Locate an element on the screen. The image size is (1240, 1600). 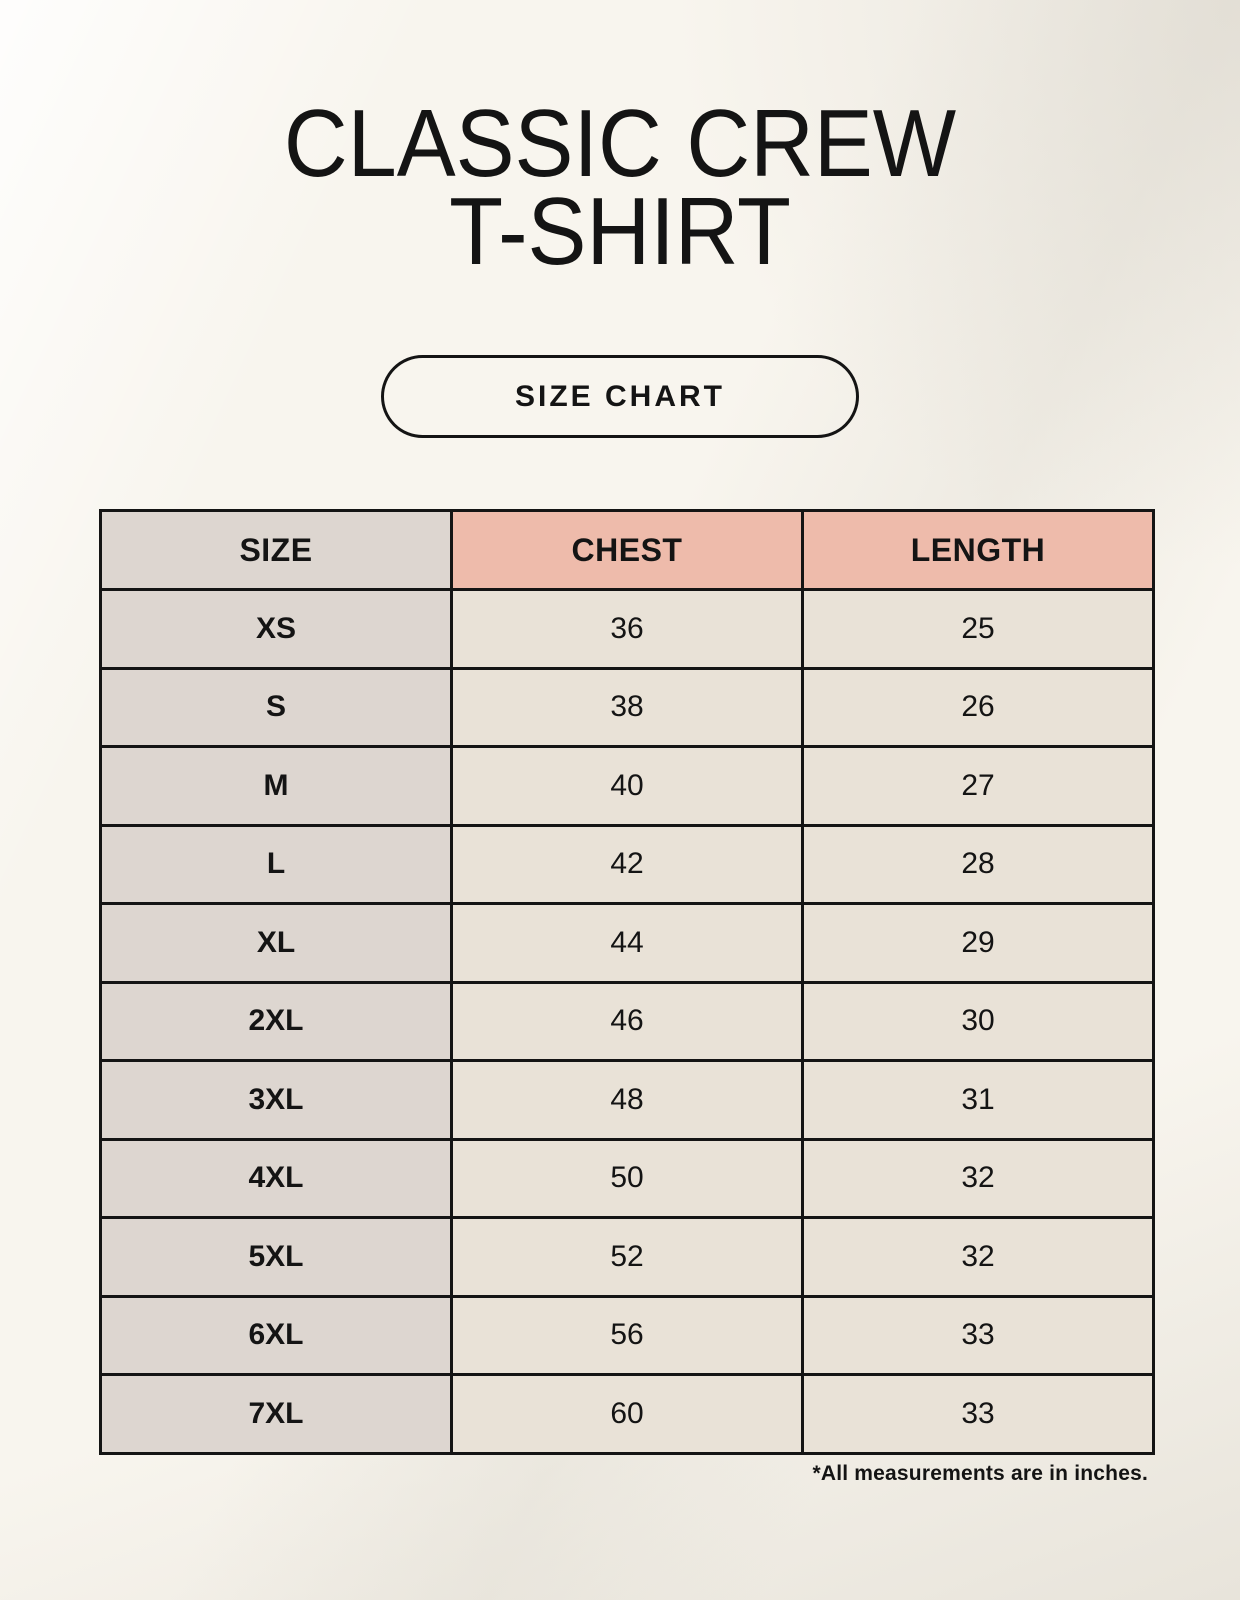
size-label-cell: 7XL is located at coordinates (276, 1414).